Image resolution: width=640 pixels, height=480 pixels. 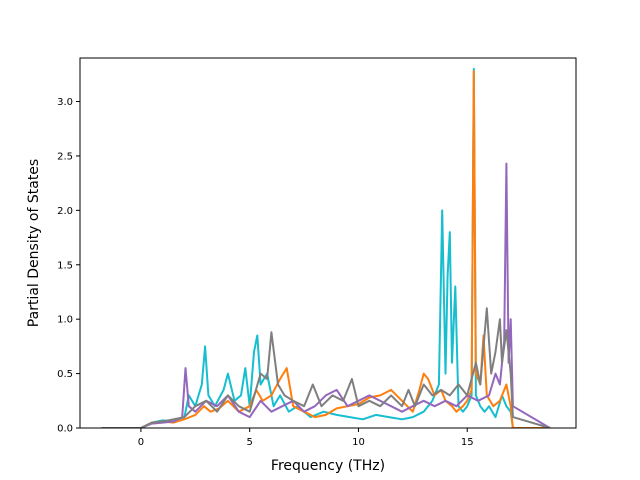 What do you see at coordinates (328, 466) in the screenshot?
I see `x-axis-label: Frequency (THz)` at bounding box center [328, 466].